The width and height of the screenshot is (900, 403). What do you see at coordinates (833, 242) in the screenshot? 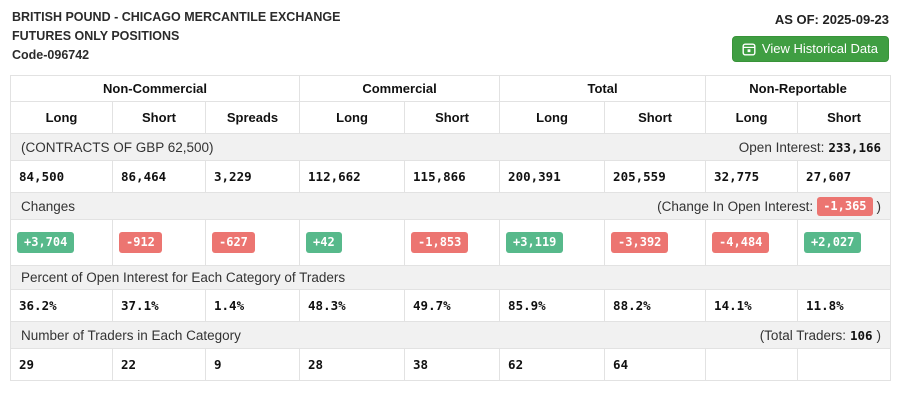
I see `change-badge: +2,027` at bounding box center [833, 242].